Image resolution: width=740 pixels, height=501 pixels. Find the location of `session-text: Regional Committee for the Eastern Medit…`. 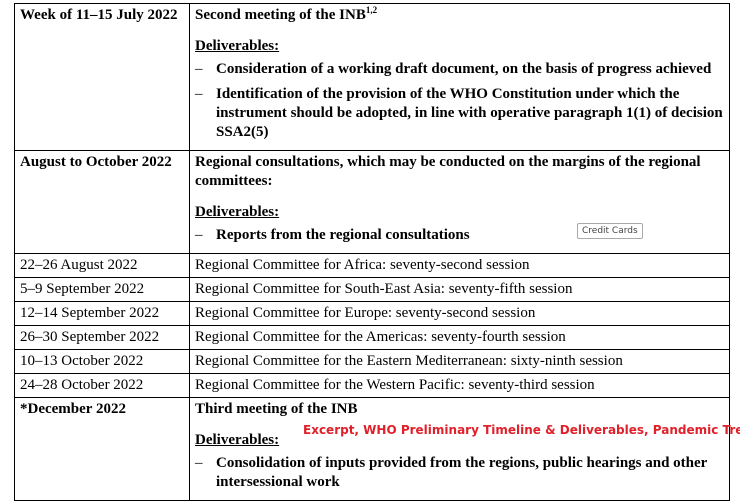

session-text: Regional Committee for the Eastern Medit… is located at coordinates (459, 361).